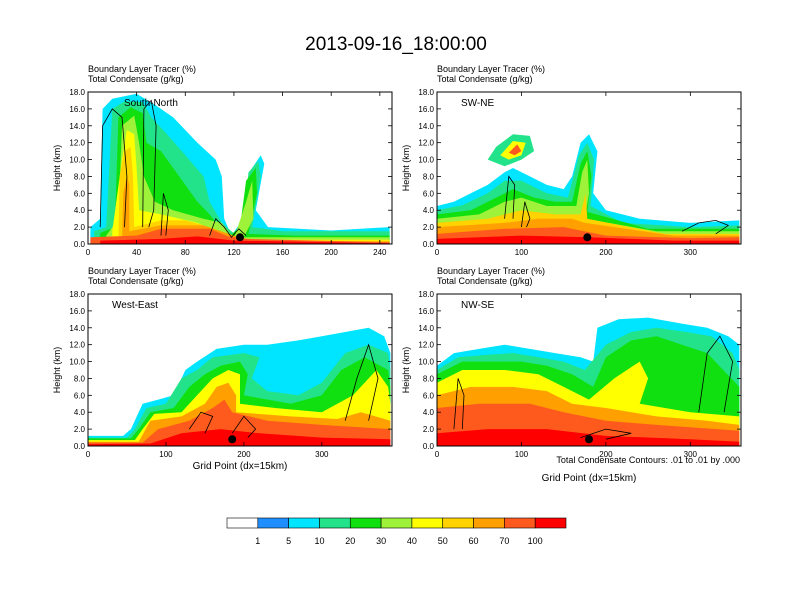 This screenshot has height=612, width=792. Describe the element at coordinates (477, 103) in the screenshot. I see `panel-label: SW-NE` at that location.